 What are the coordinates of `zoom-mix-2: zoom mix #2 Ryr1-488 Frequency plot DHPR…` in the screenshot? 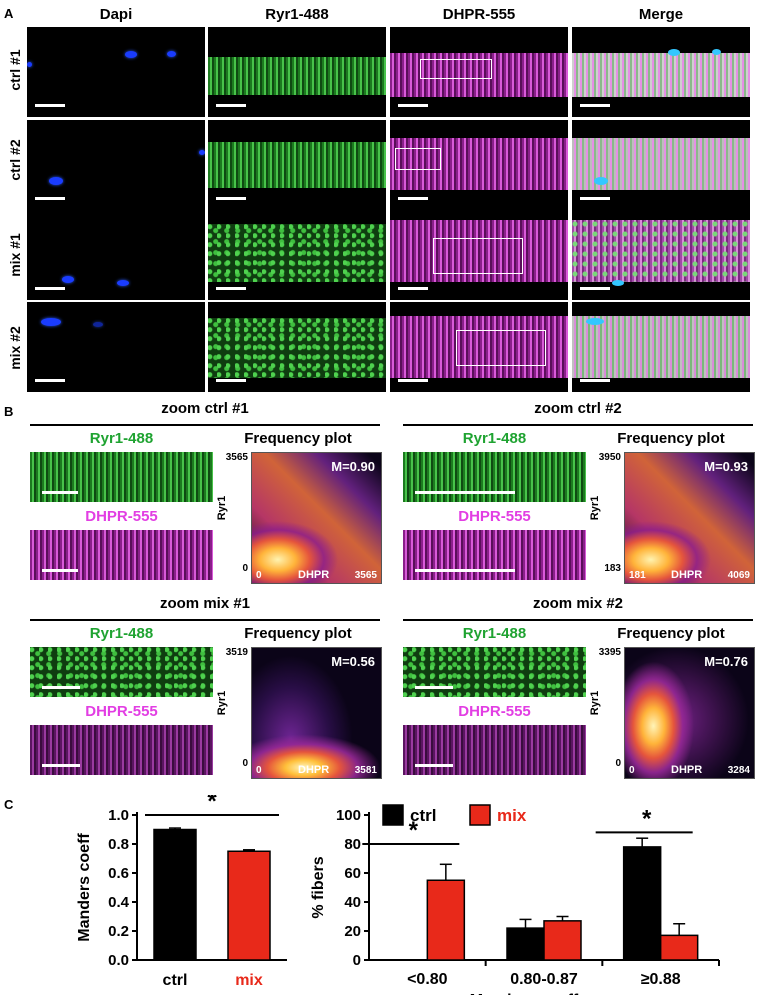 It's located at (579, 690).